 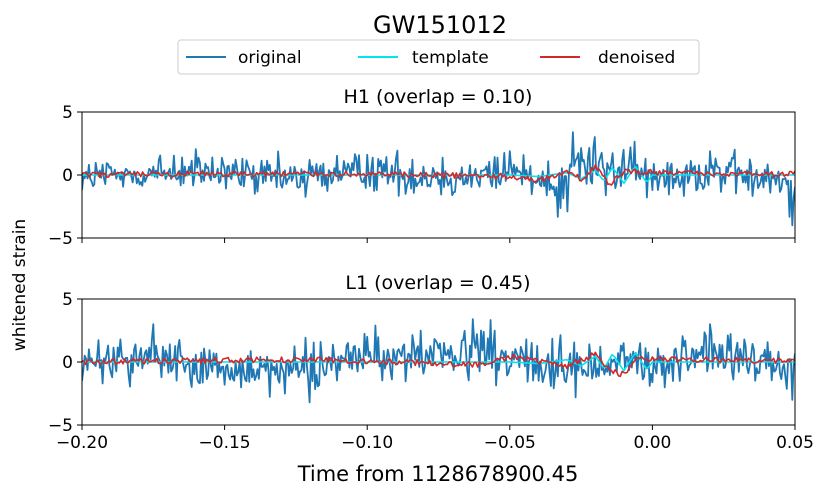 I want to click on x-tick-label: 0.00, so click(x=652, y=443).